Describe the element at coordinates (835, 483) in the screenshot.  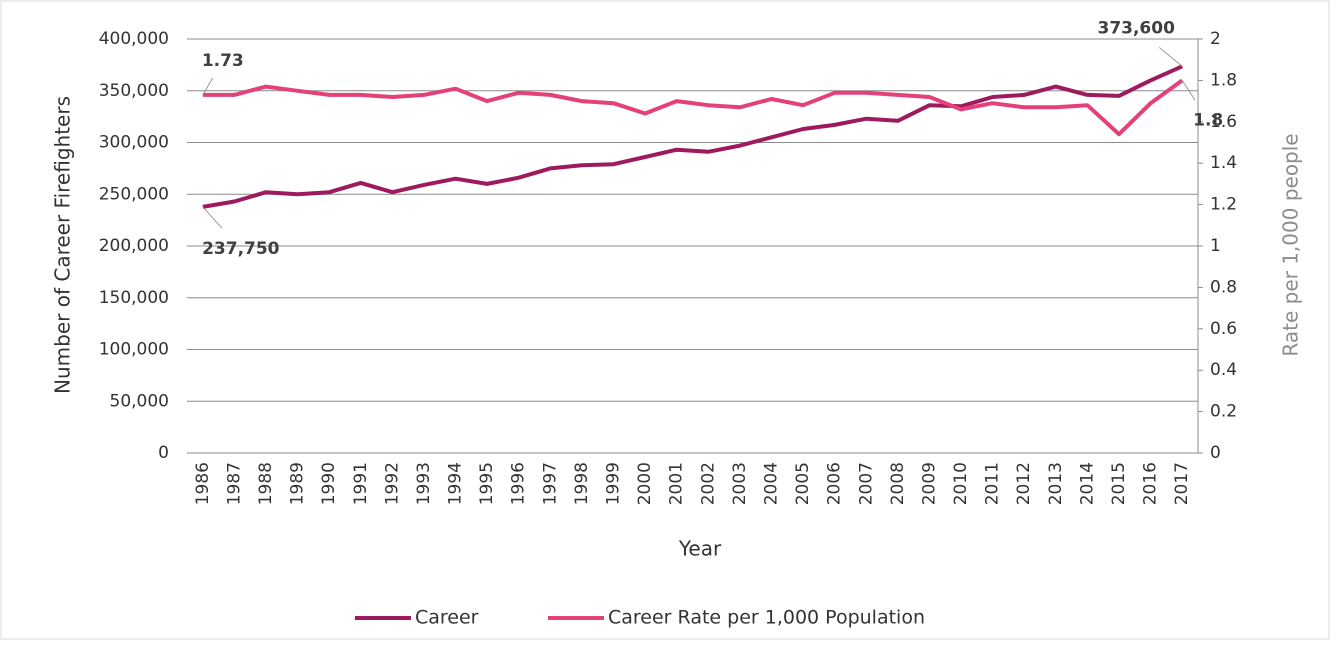
I see `x-tick-label: 2006` at that location.